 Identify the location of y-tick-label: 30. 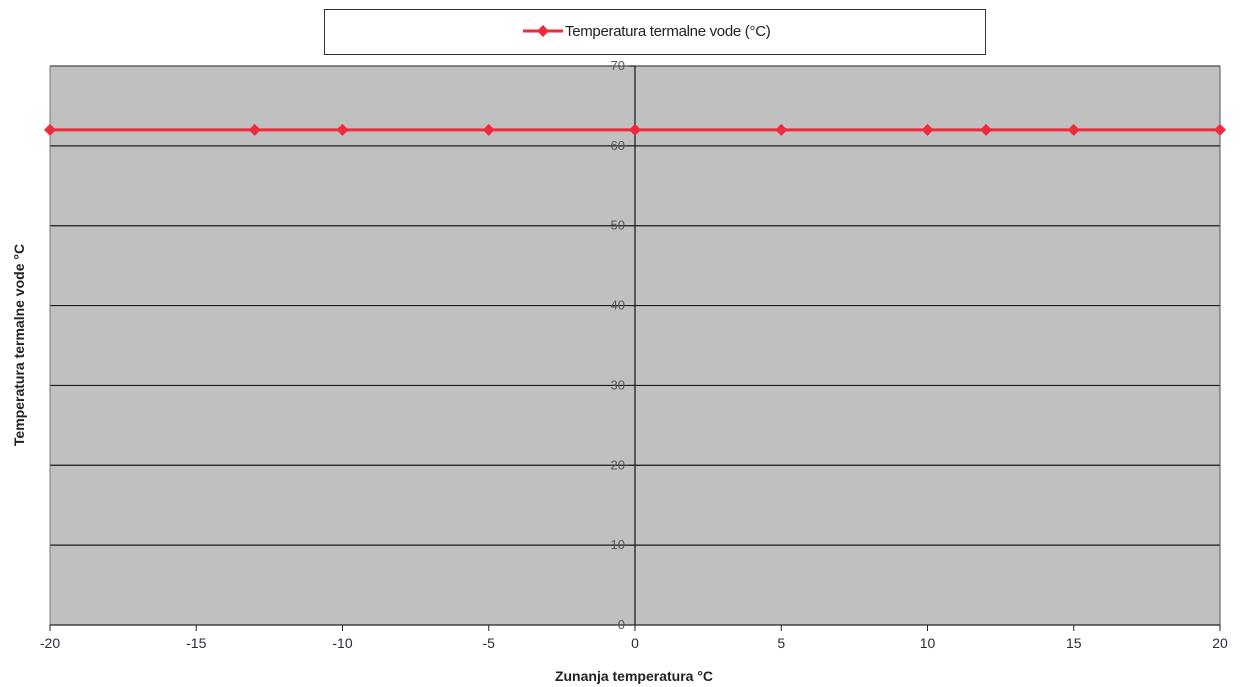
(618, 384).